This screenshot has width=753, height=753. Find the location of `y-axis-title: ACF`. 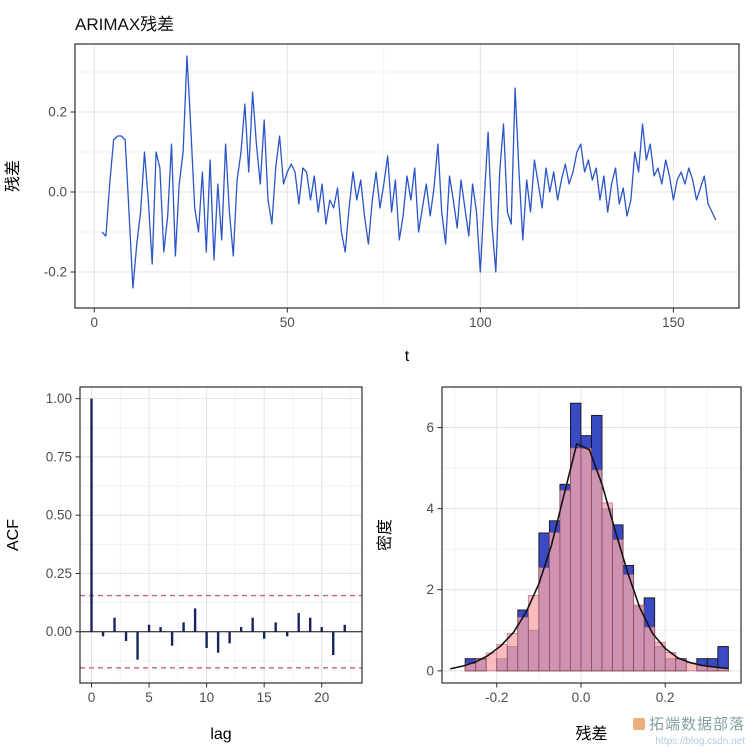

y-axis-title: ACF is located at coordinates (13, 535).